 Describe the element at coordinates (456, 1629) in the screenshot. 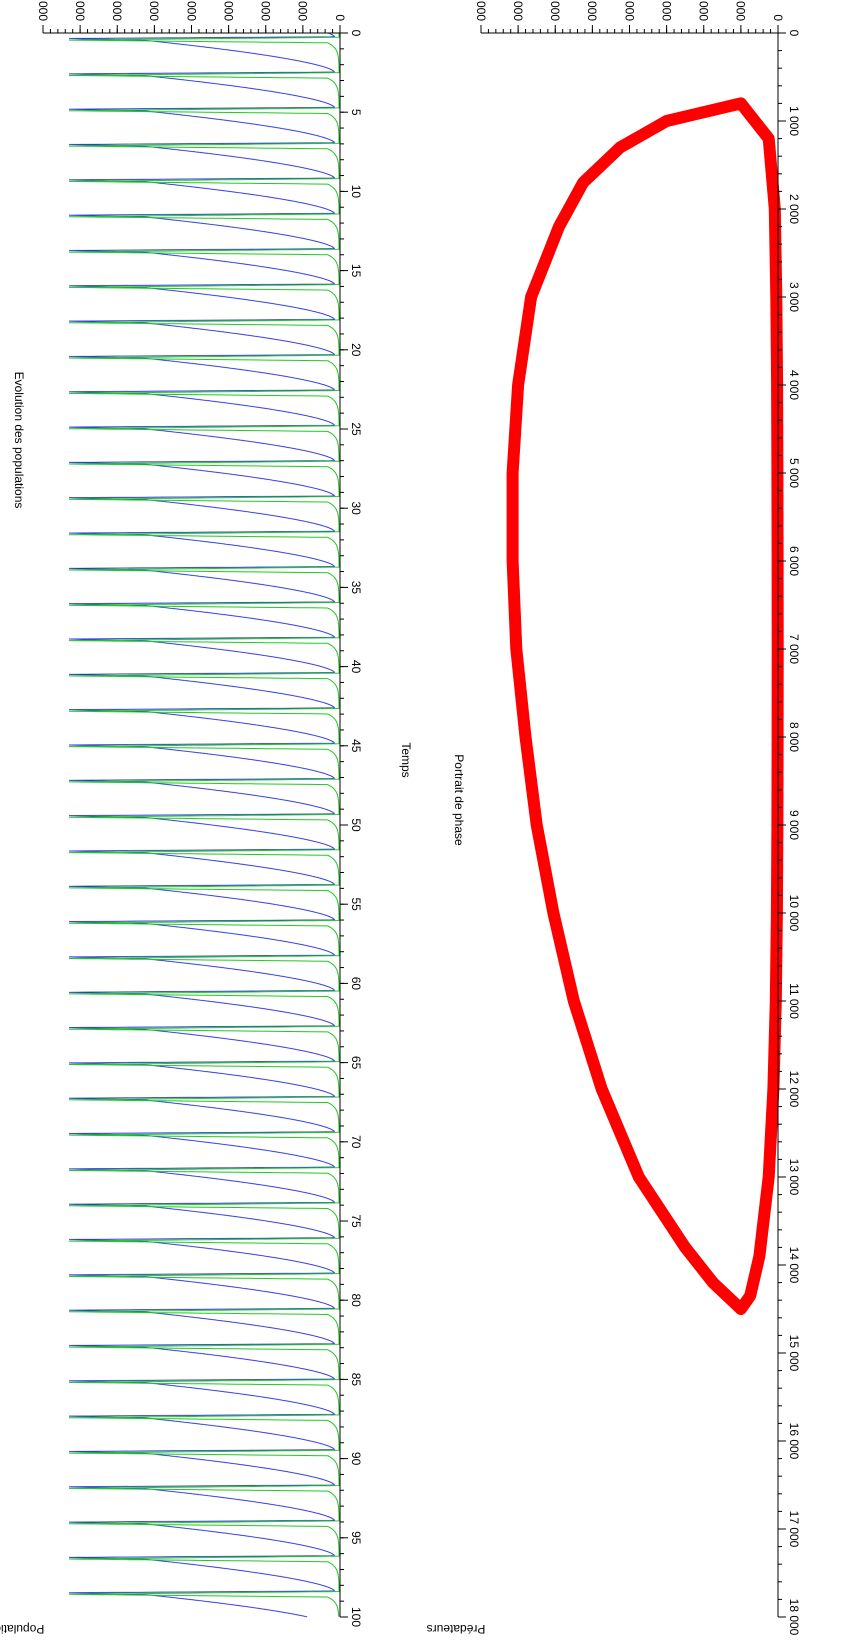

I see `phase-portrait-y-label: Prédateurs` at that location.